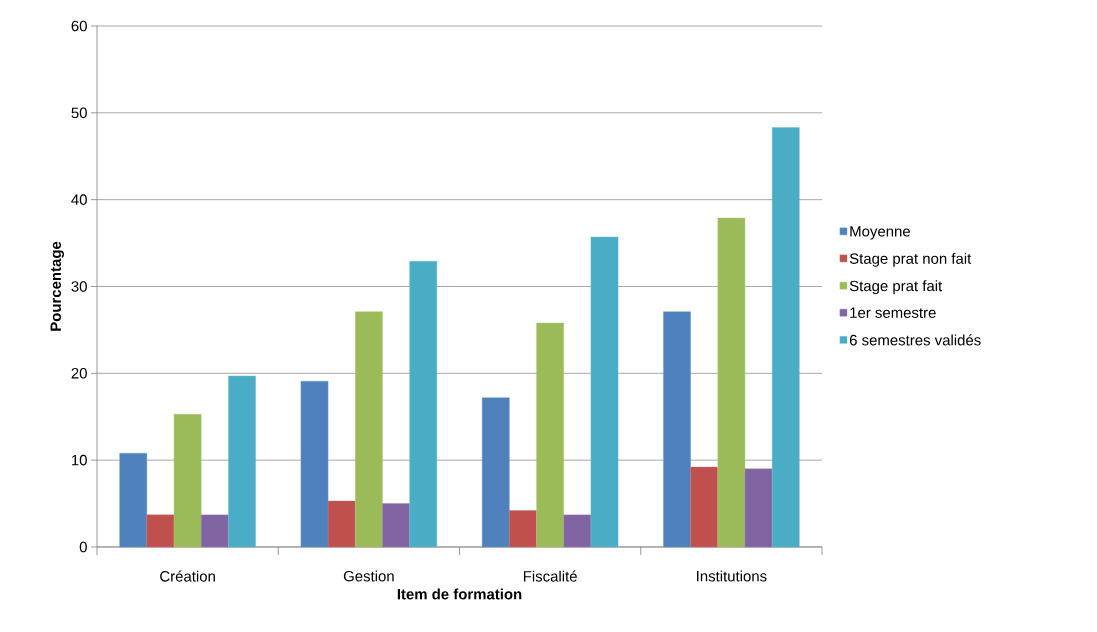 The width and height of the screenshot is (1097, 632). I want to click on y-tick-label: 40, so click(79, 199).